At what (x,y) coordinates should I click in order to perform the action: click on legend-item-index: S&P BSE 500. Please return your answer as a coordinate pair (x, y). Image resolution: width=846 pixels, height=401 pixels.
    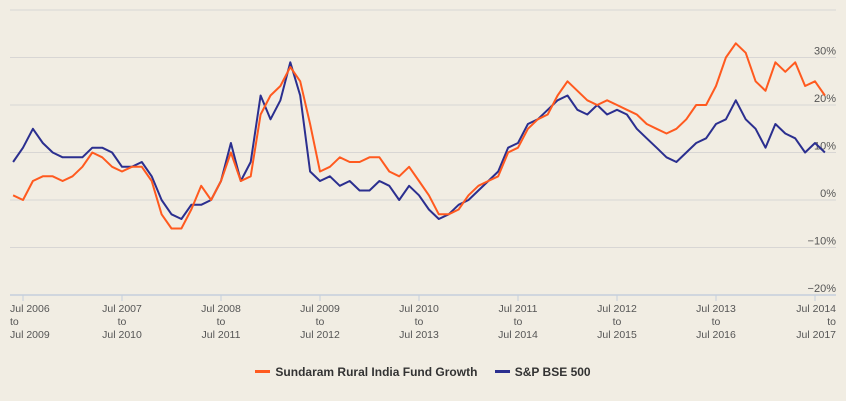
    Looking at the image, I should click on (542, 371).